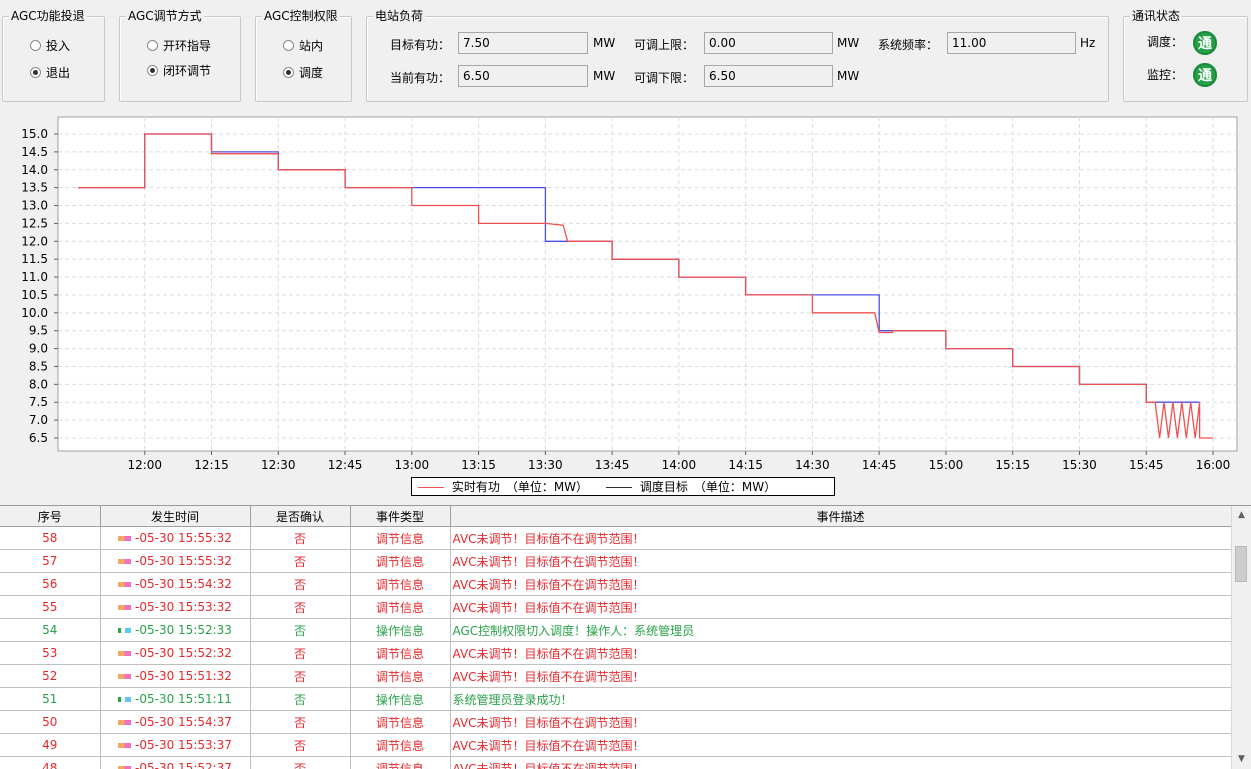 The image size is (1251, 769). What do you see at coordinates (179, 70) in the screenshot?
I see `radio-closed-loop: 闭环调节` at bounding box center [179, 70].